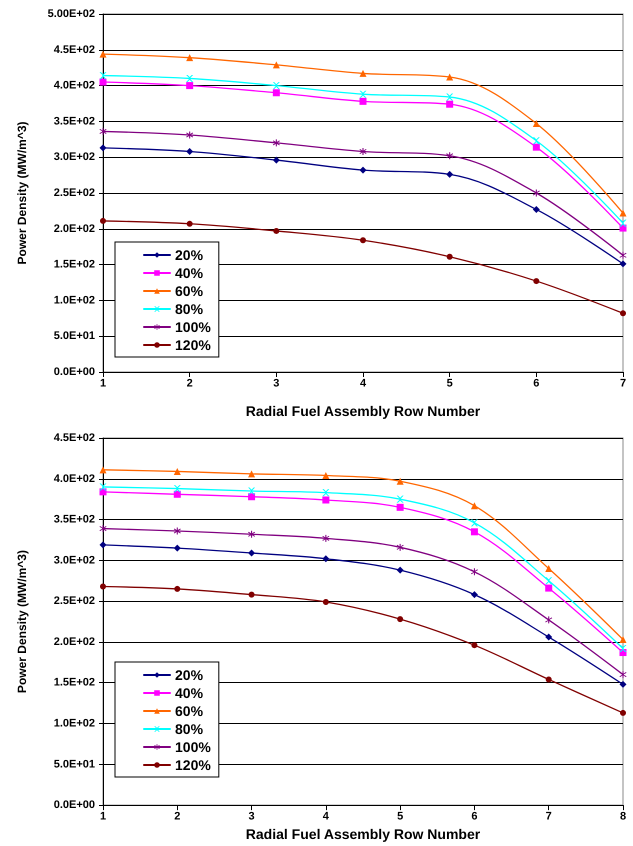 The image size is (633, 846). What do you see at coordinates (189, 693) in the screenshot?
I see `legend-label: 40%` at bounding box center [189, 693].